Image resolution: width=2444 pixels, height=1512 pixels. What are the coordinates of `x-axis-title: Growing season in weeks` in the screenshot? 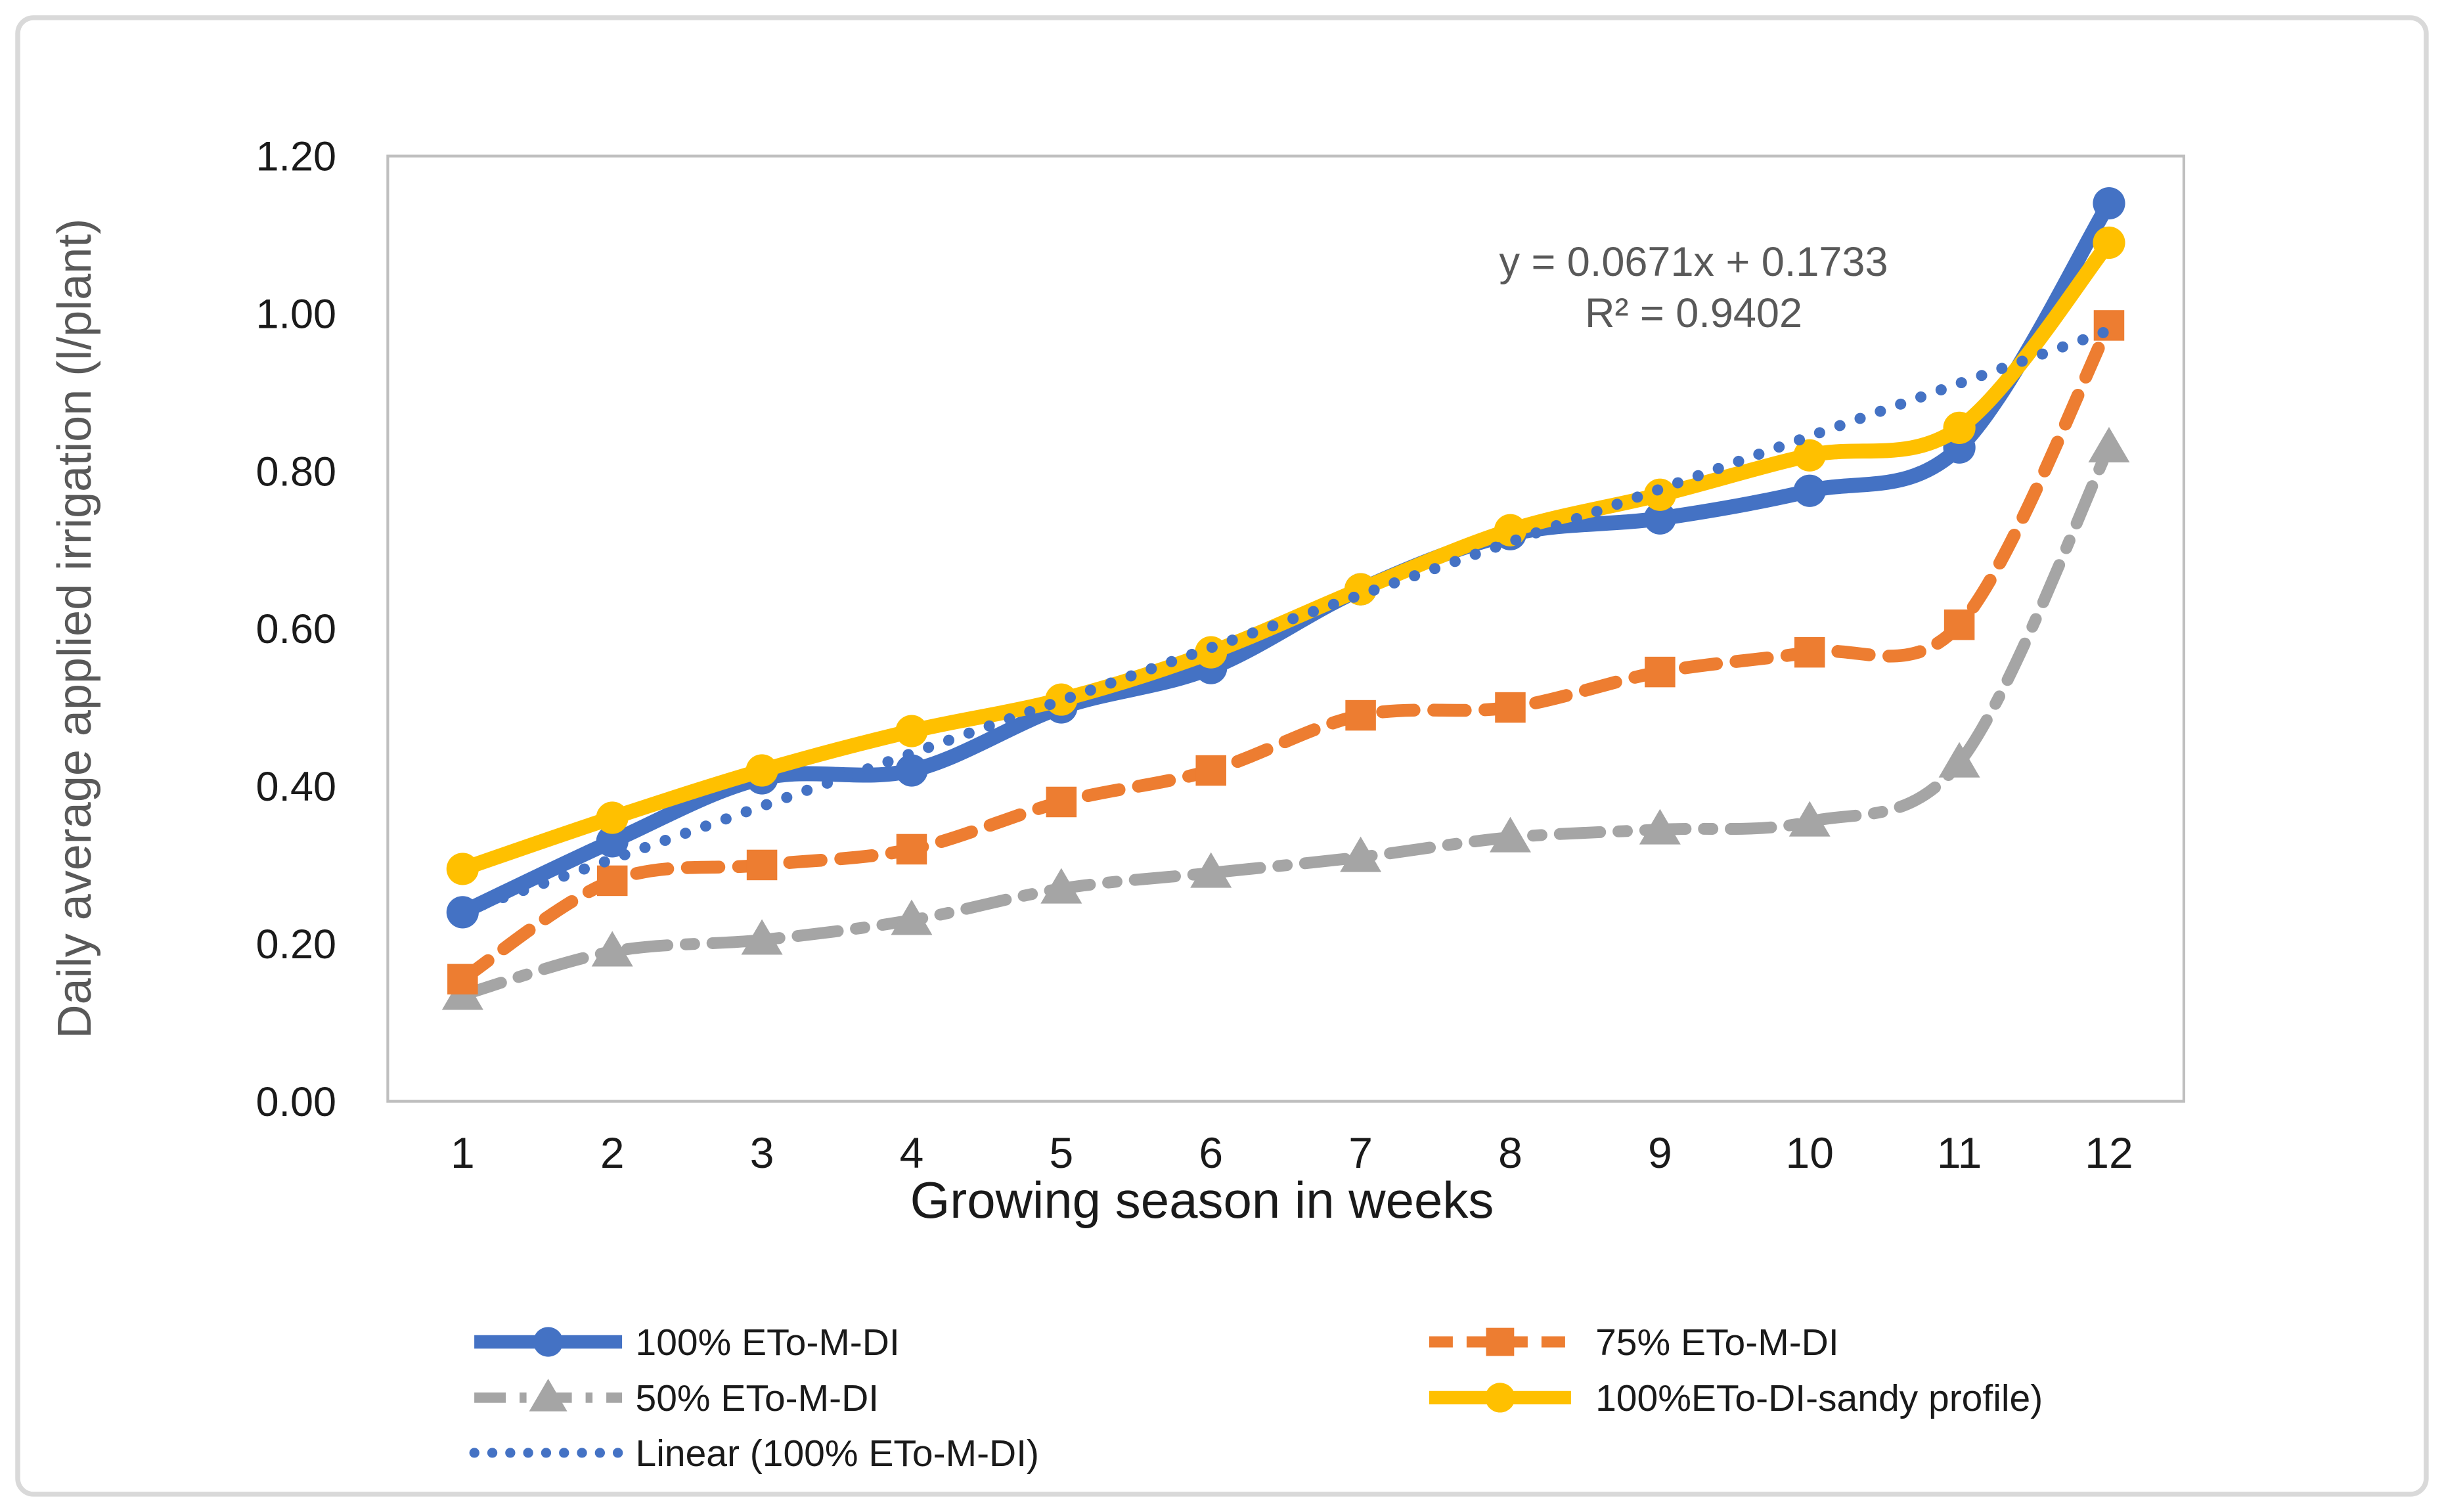 It's located at (1202, 1200).